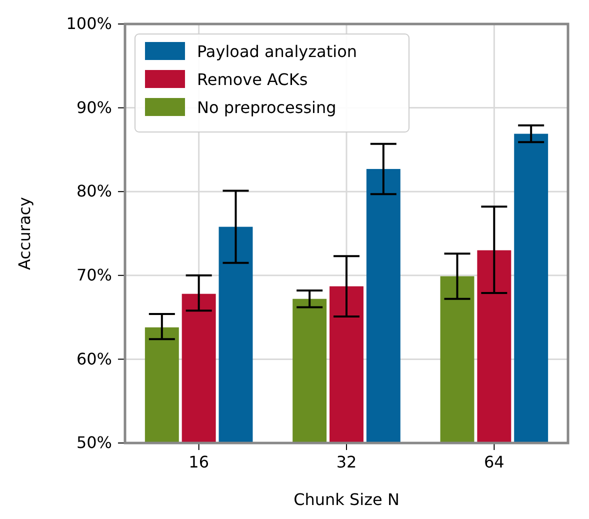 Image resolution: width=589 pixels, height=519 pixels. I want to click on x-axis-title: Chunk Size N, so click(347, 499).